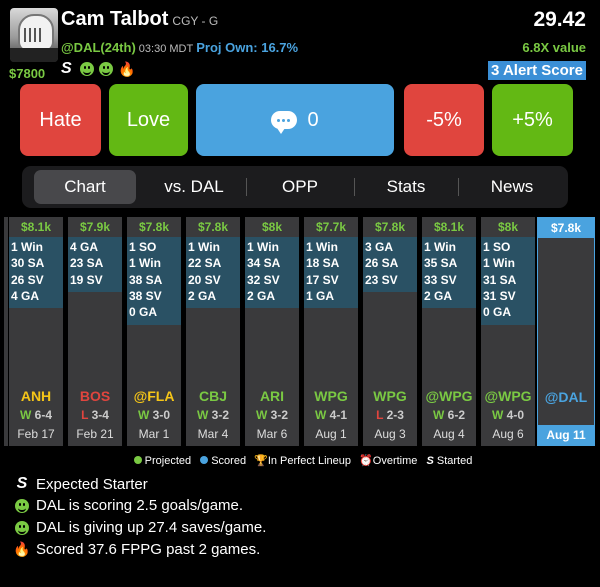  I want to click on column-result: L 3-4, so click(95, 415).